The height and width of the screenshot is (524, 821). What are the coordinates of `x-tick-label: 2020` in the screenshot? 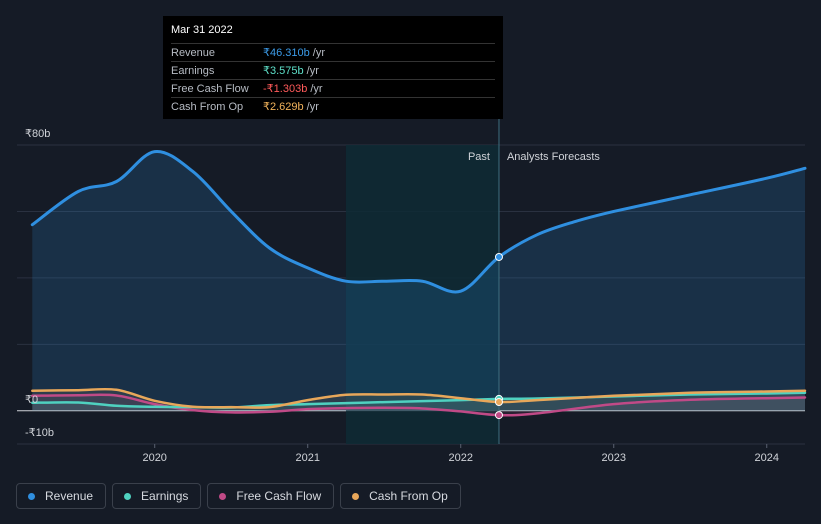 It's located at (154, 458).